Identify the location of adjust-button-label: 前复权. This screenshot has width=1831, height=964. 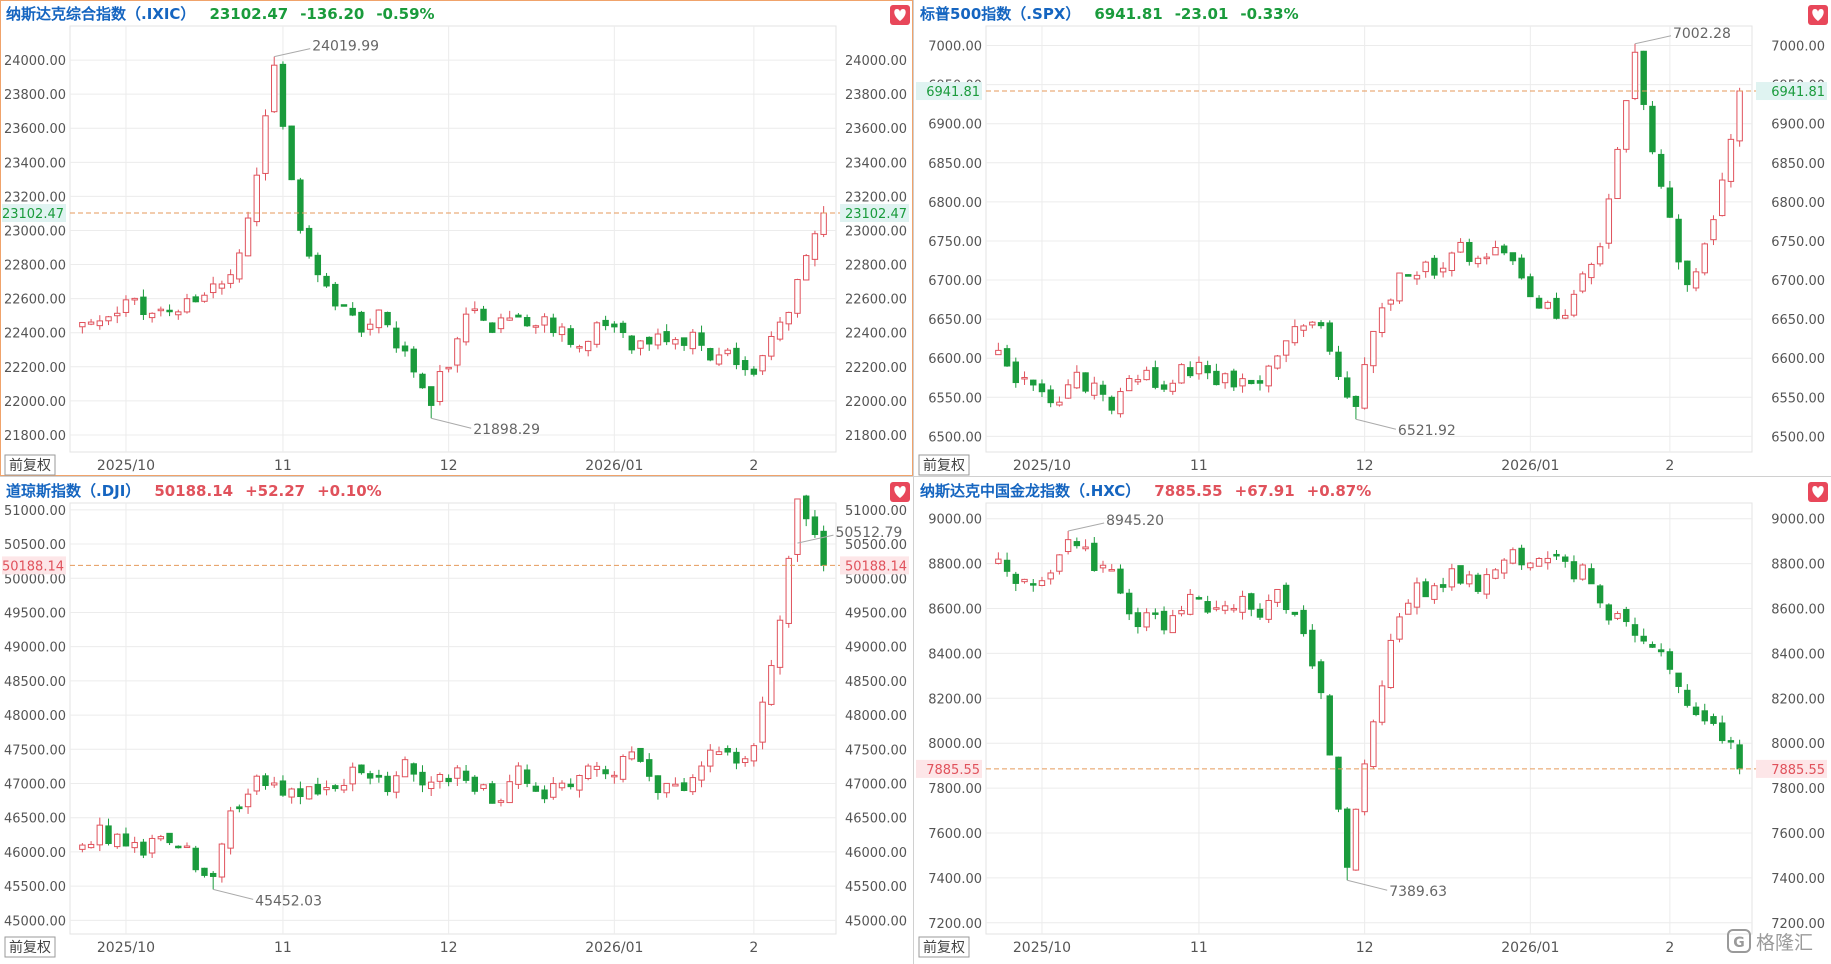
(30, 465).